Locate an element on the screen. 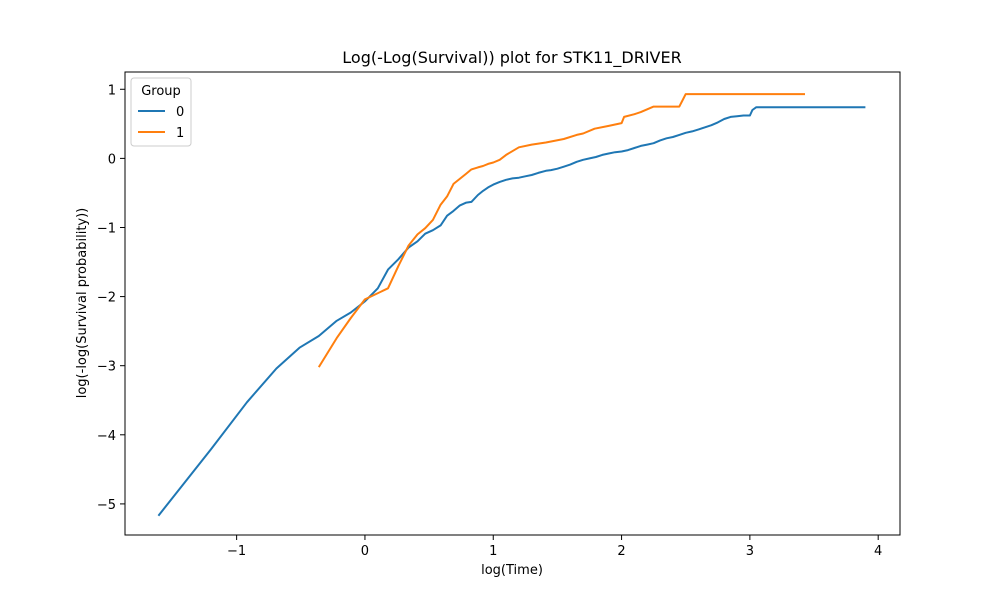  x-tick-label: 0 is located at coordinates (365, 551).